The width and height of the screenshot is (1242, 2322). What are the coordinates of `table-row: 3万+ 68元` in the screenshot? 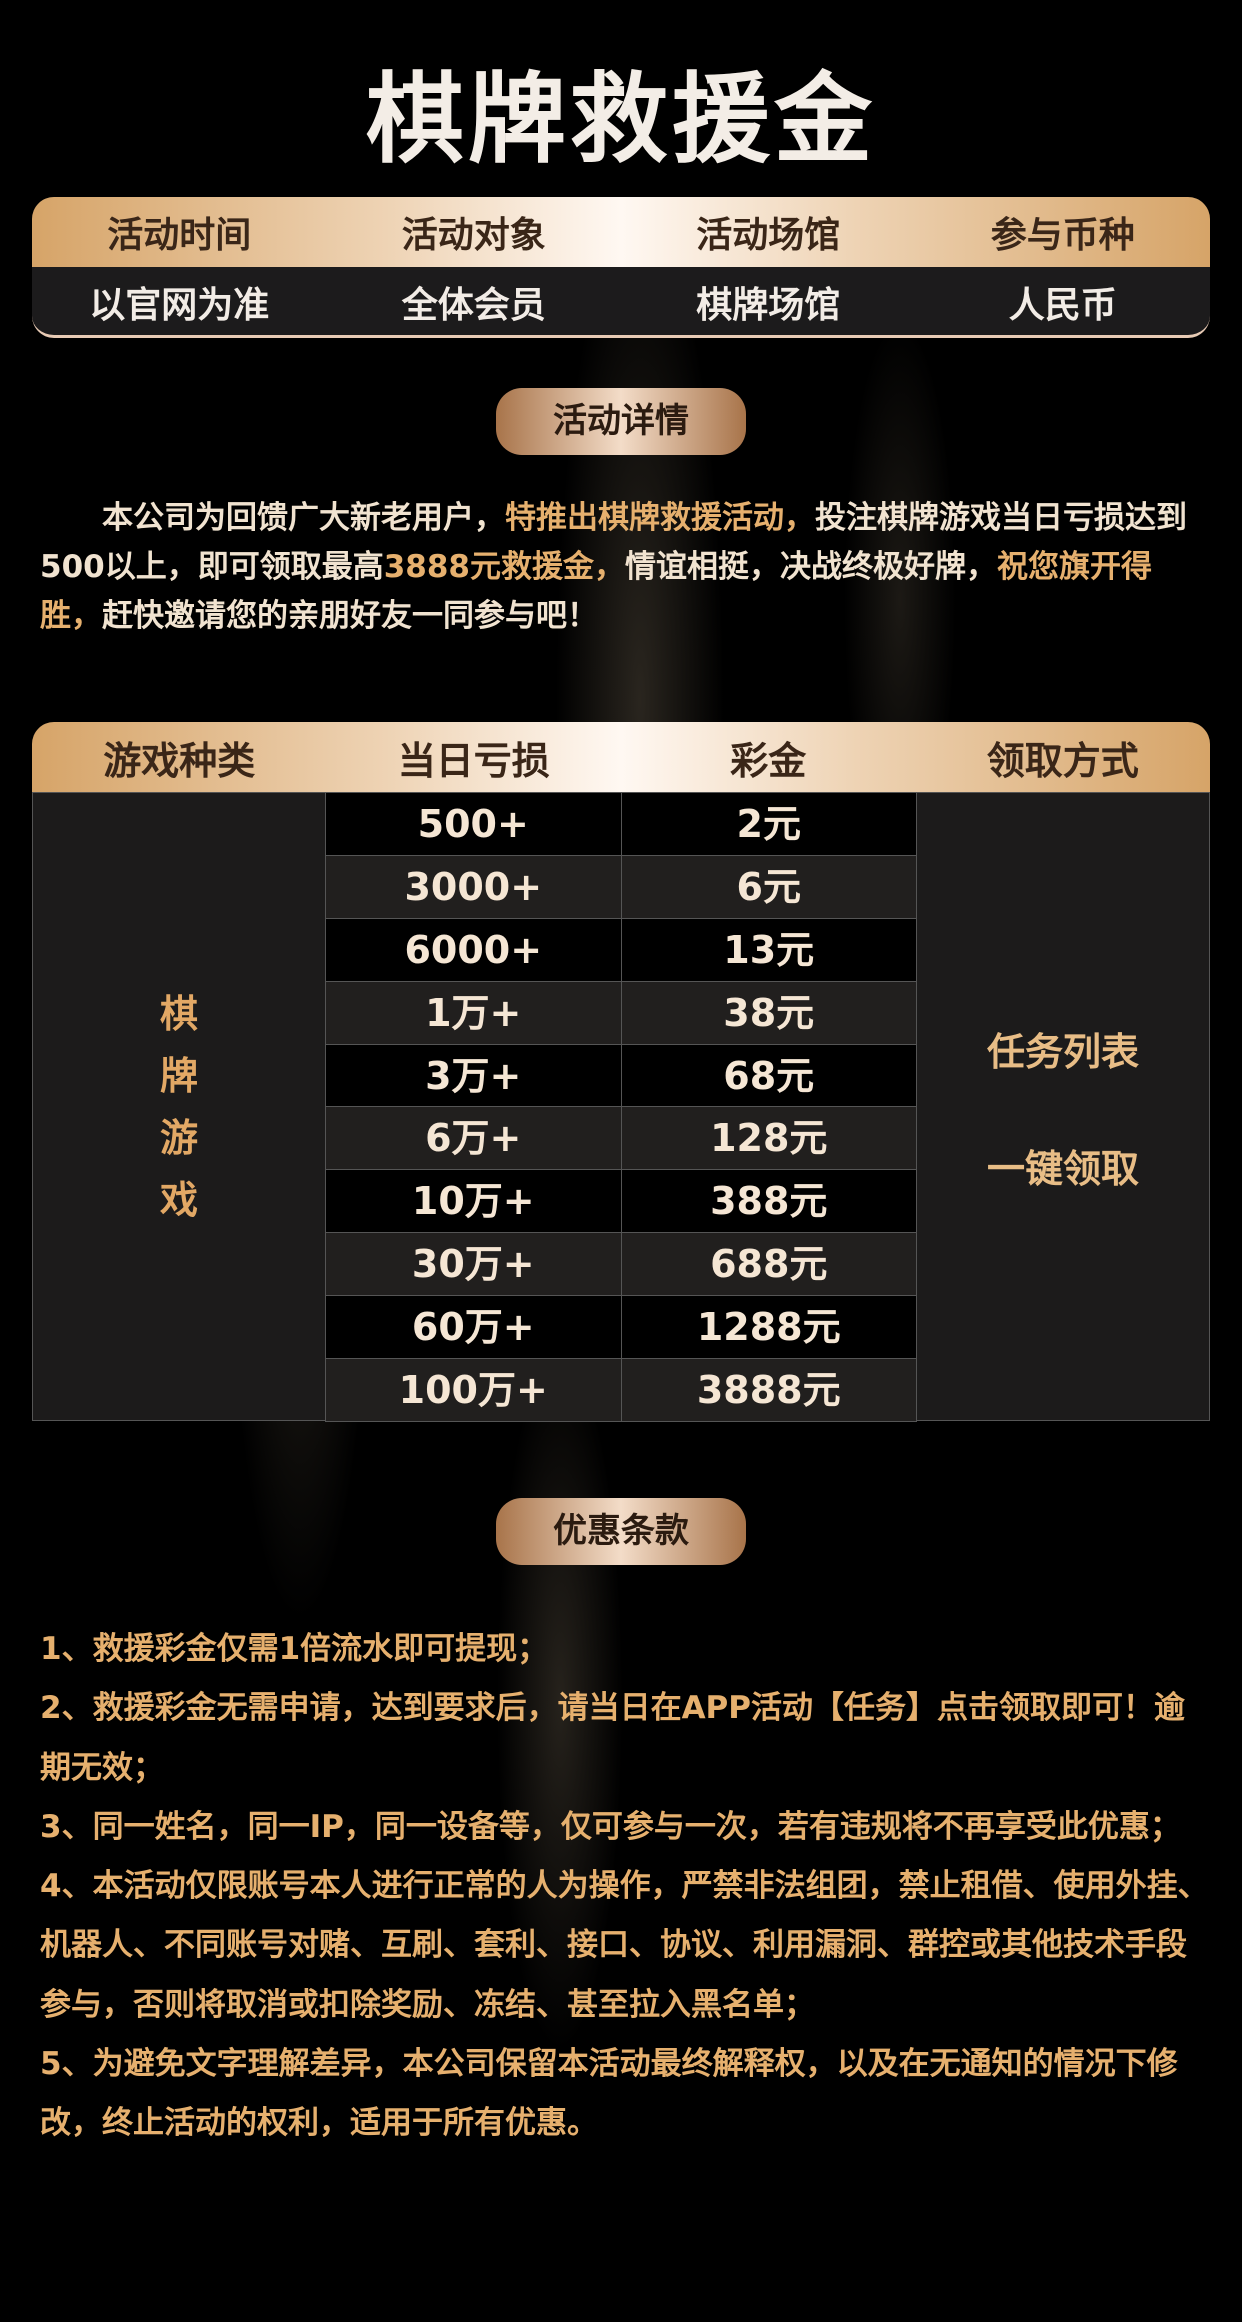 It's located at (621, 1076).